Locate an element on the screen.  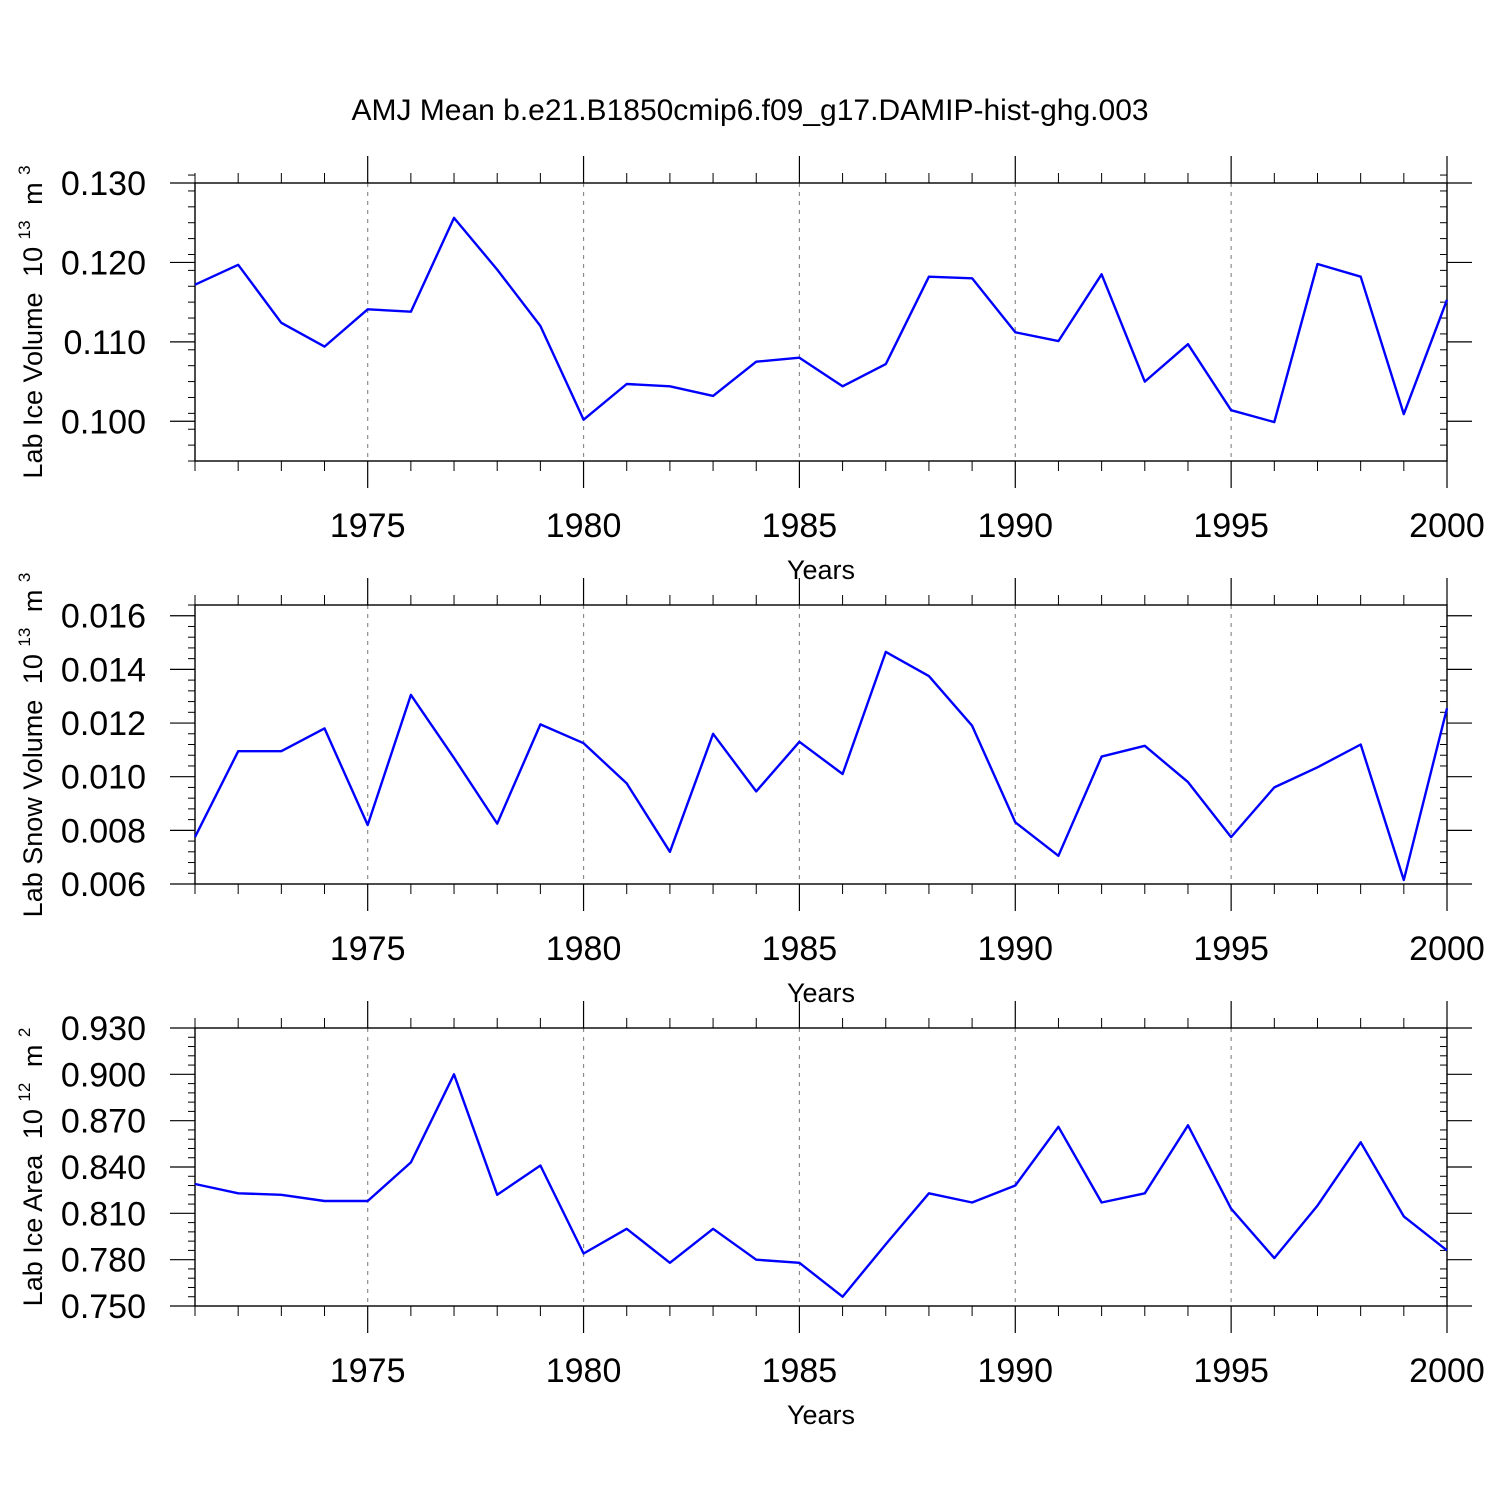
y-axis-unit-exp: 12 is located at coordinates (24, 1092).